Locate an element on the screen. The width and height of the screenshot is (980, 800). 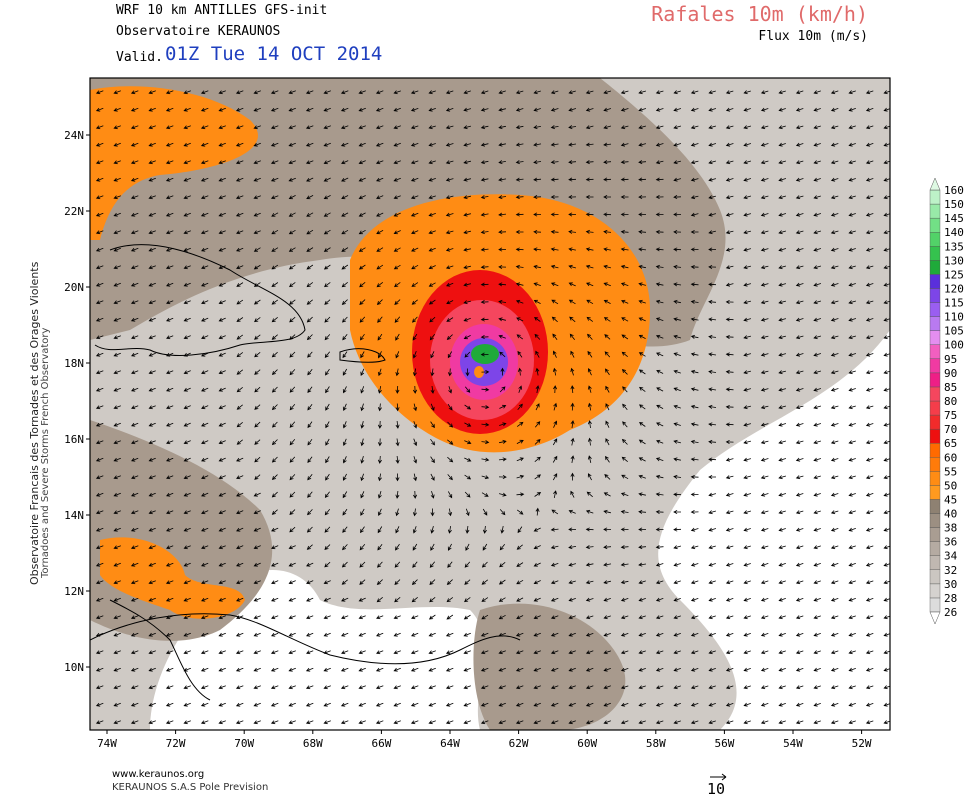
colorbar-swatch is located at coordinates (935, 197).